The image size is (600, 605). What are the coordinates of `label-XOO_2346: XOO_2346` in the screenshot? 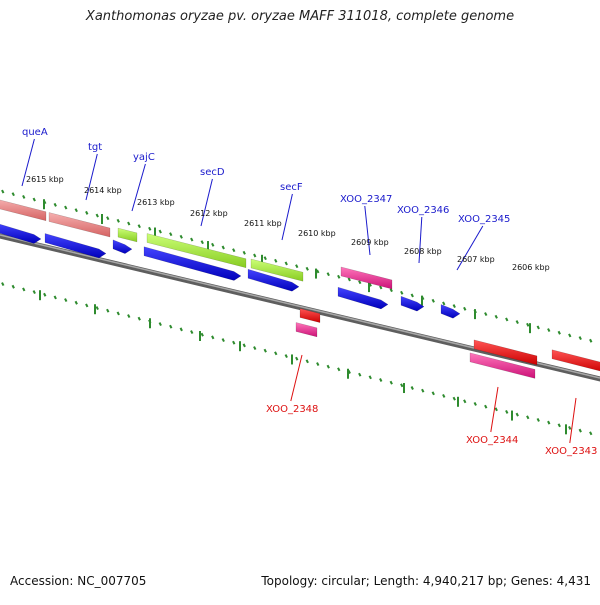 It's located at (423, 210).